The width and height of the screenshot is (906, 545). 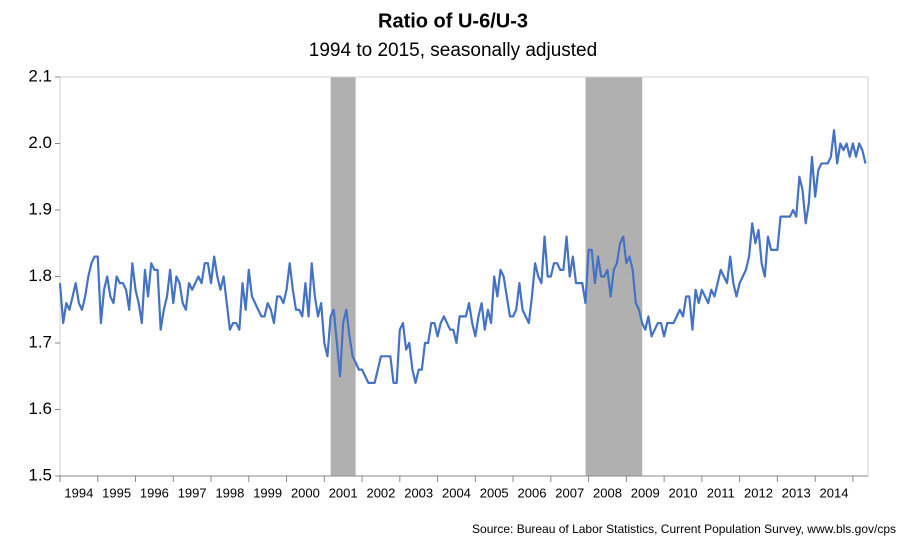 What do you see at coordinates (834, 492) in the screenshot?
I see `x-tick-label: 2014` at bounding box center [834, 492].